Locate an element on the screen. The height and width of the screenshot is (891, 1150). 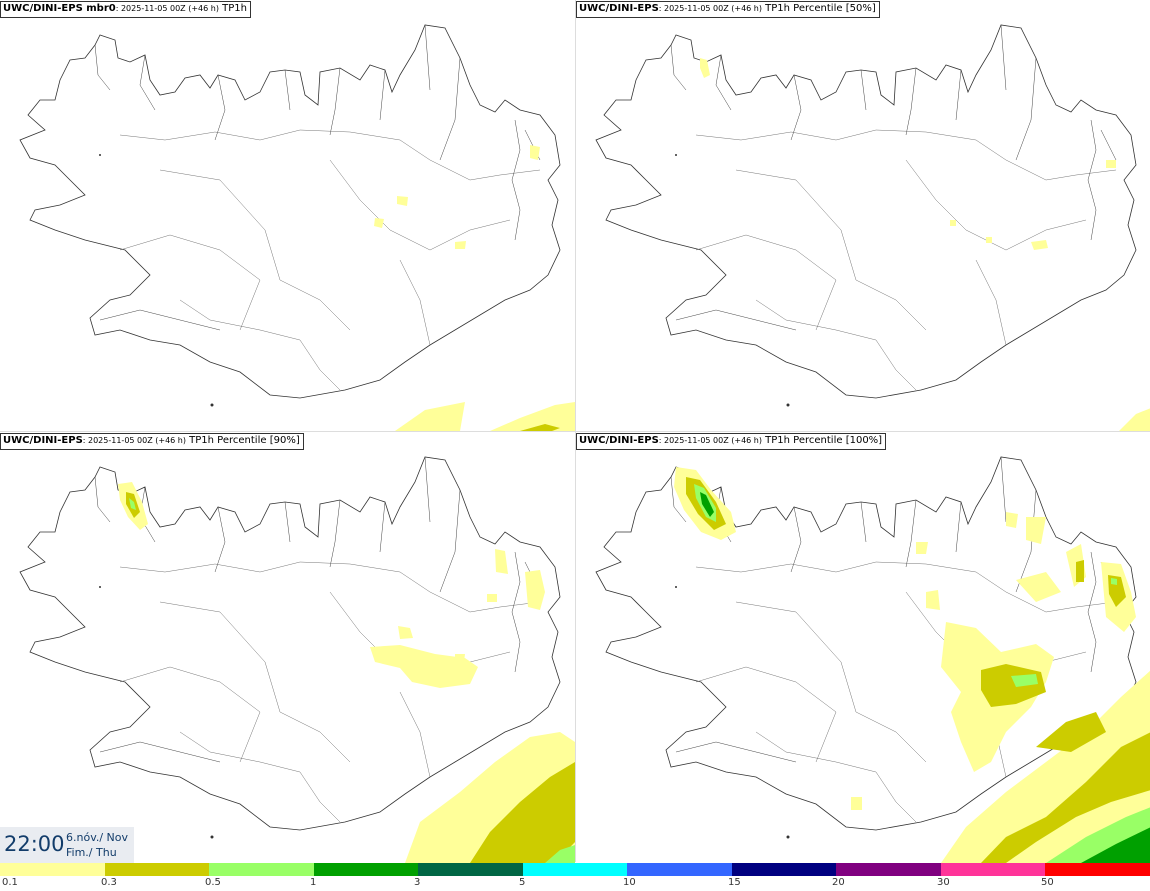
legend-label: 0.3 is located at coordinates (109, 882).